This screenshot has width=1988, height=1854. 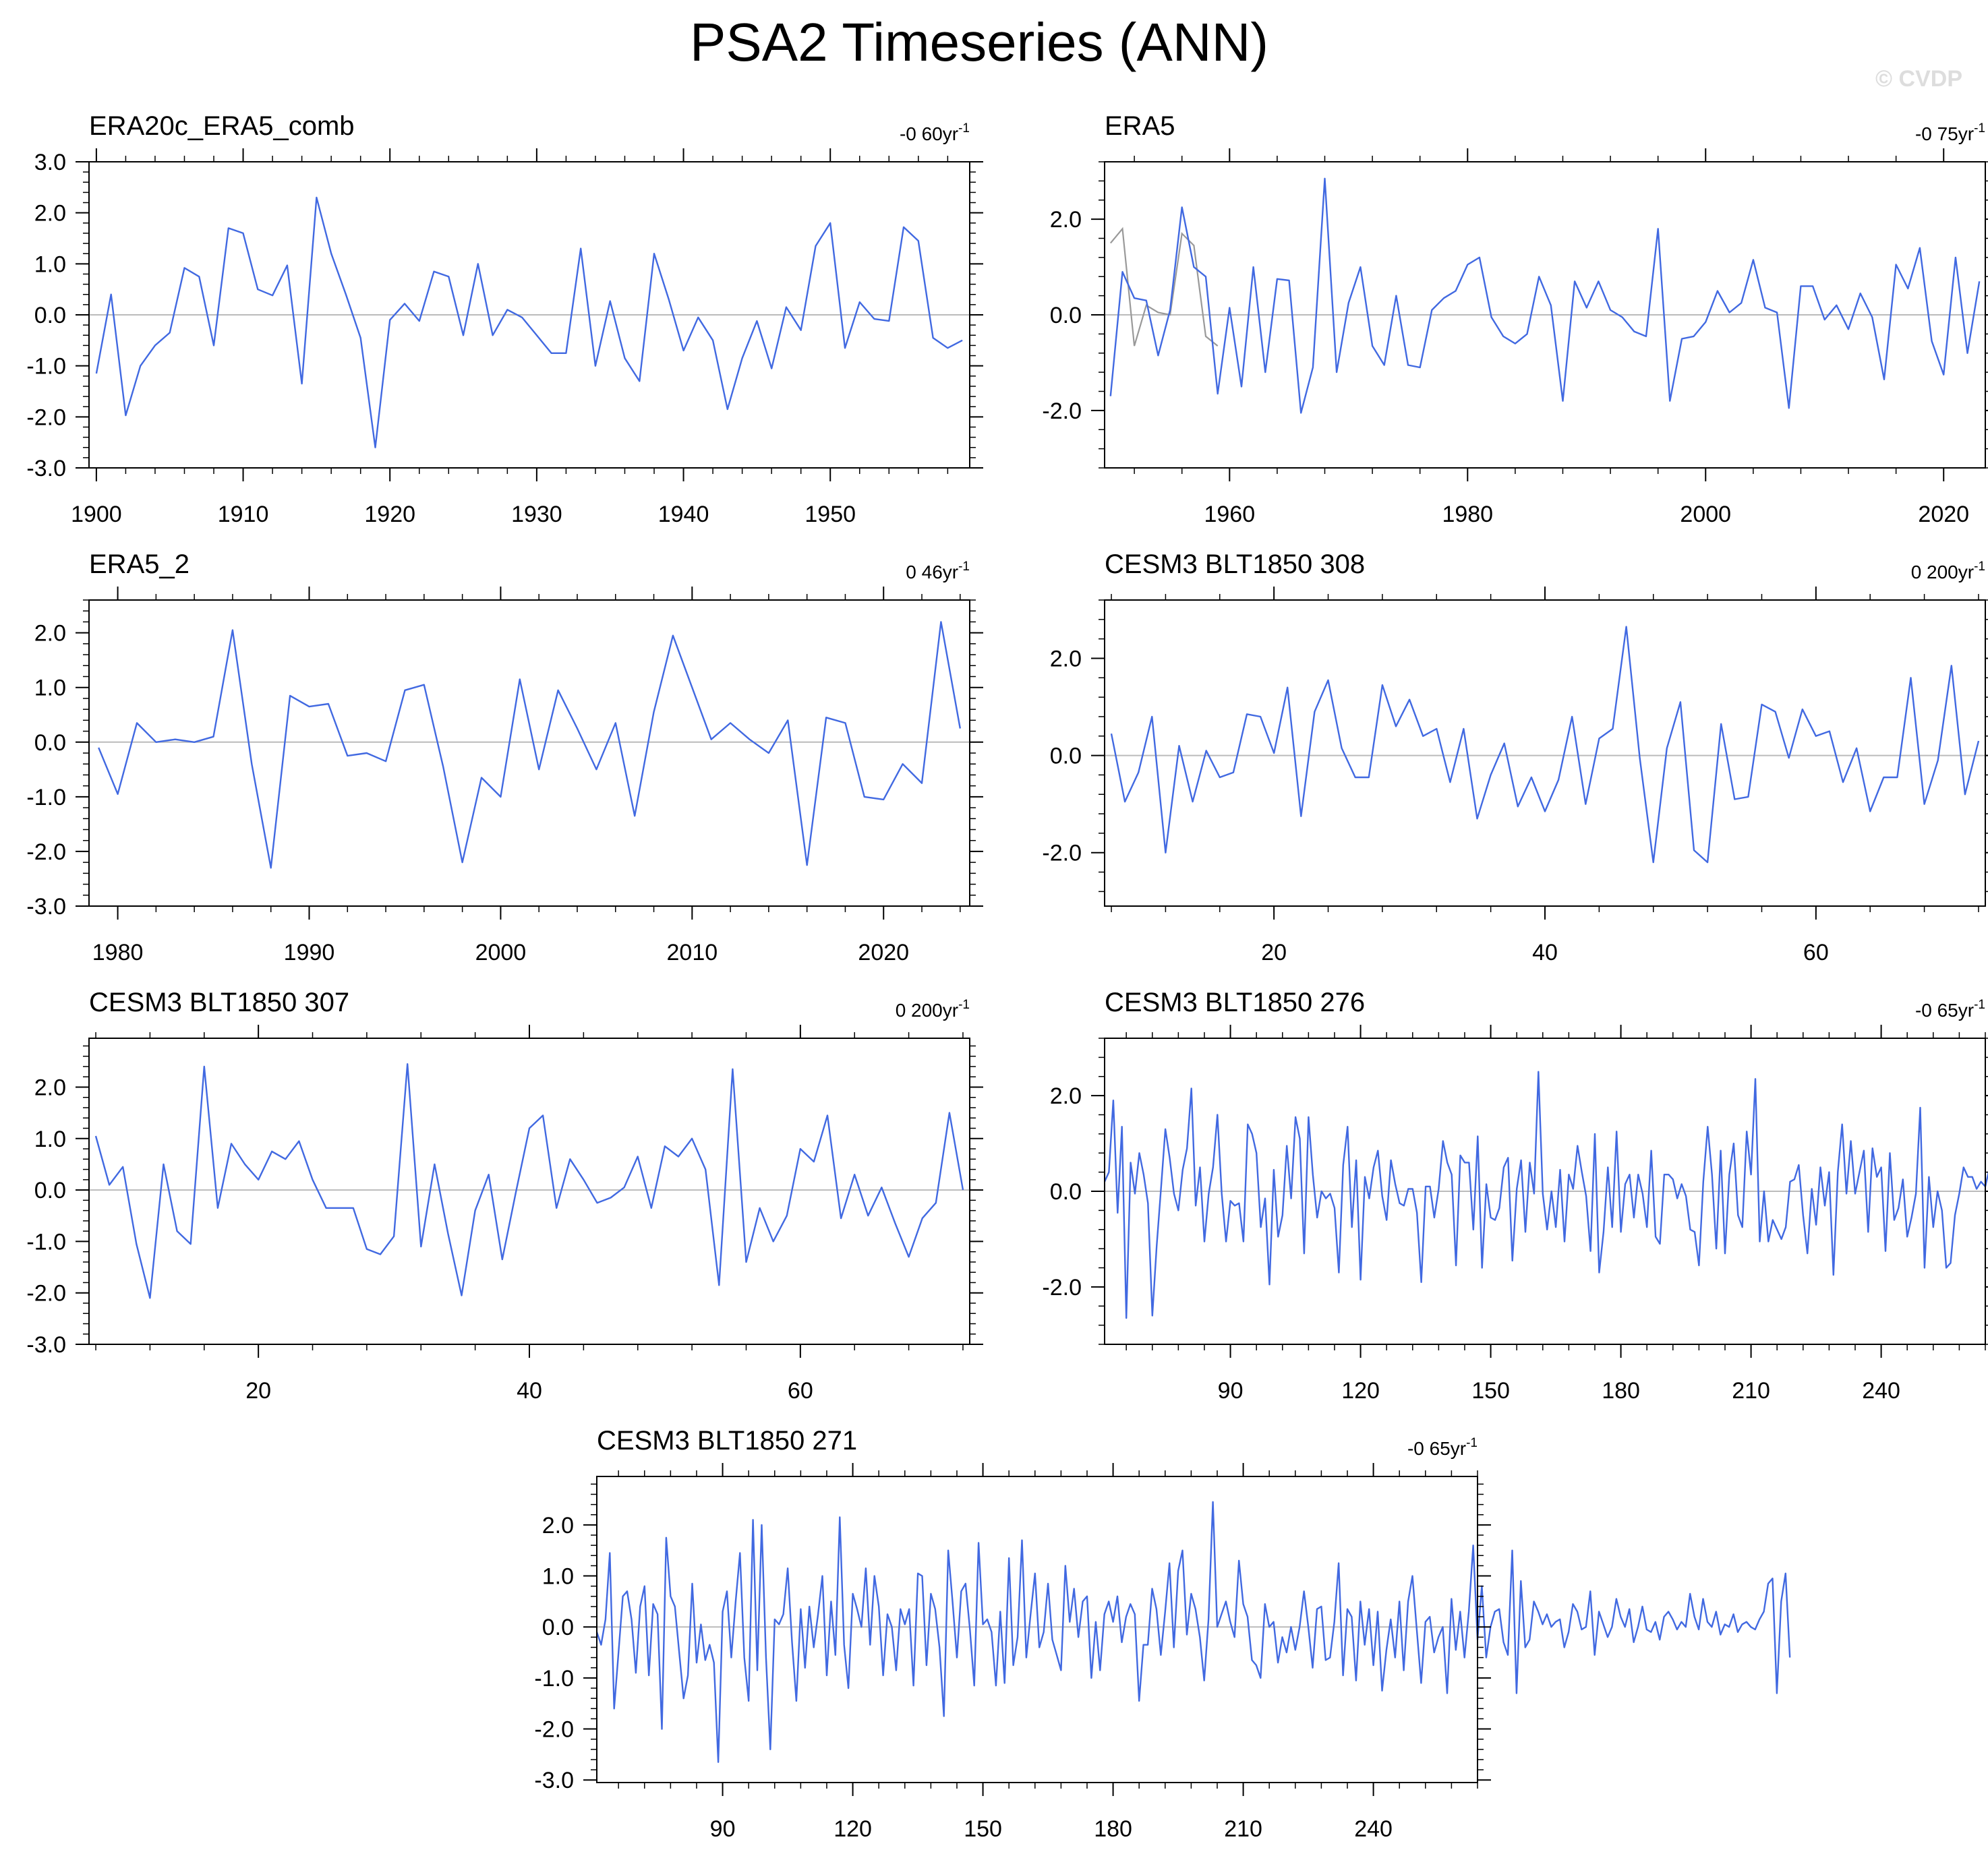 What do you see at coordinates (537, 514) in the screenshot?
I see `x-tick-label: 1930` at bounding box center [537, 514].